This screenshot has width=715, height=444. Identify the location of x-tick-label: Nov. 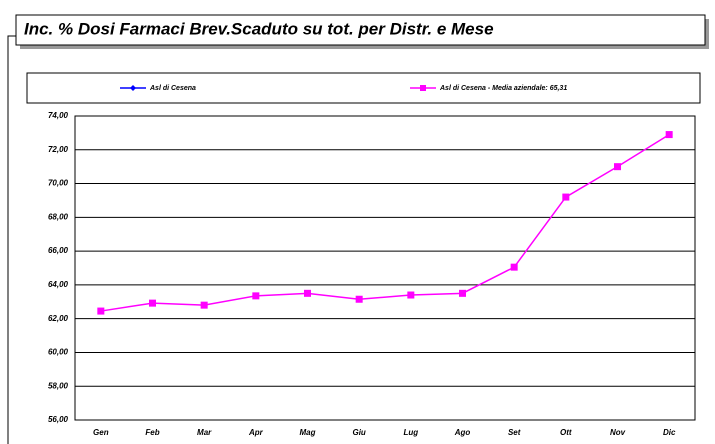
(618, 432).